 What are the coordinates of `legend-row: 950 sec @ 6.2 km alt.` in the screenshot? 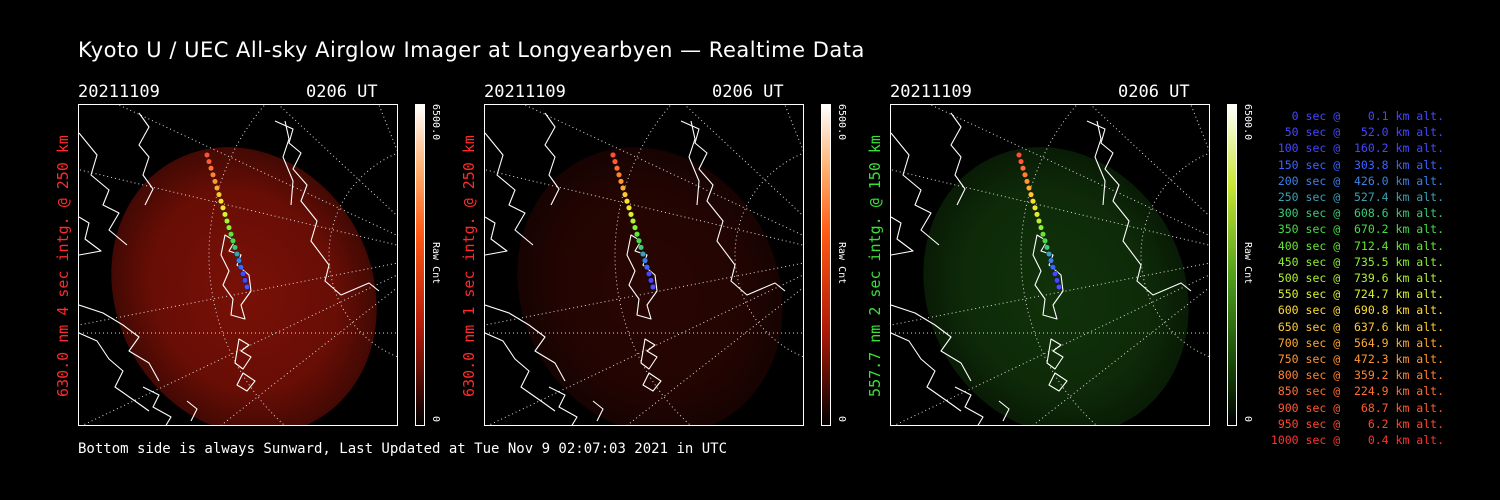 It's located at (1357, 423).